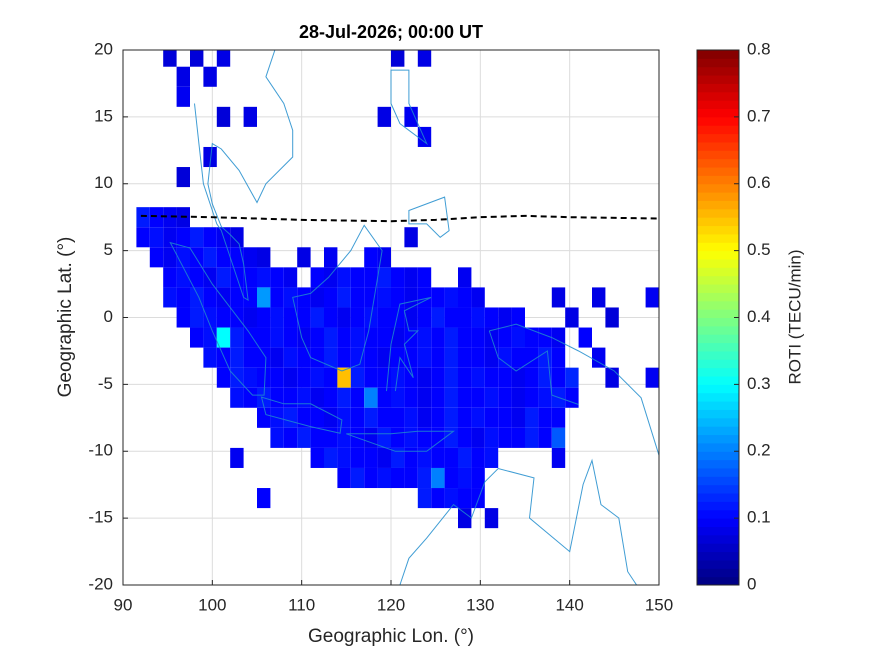 The height and width of the screenshot is (656, 875). I want to click on y-tick-label: 10, so click(103, 182).